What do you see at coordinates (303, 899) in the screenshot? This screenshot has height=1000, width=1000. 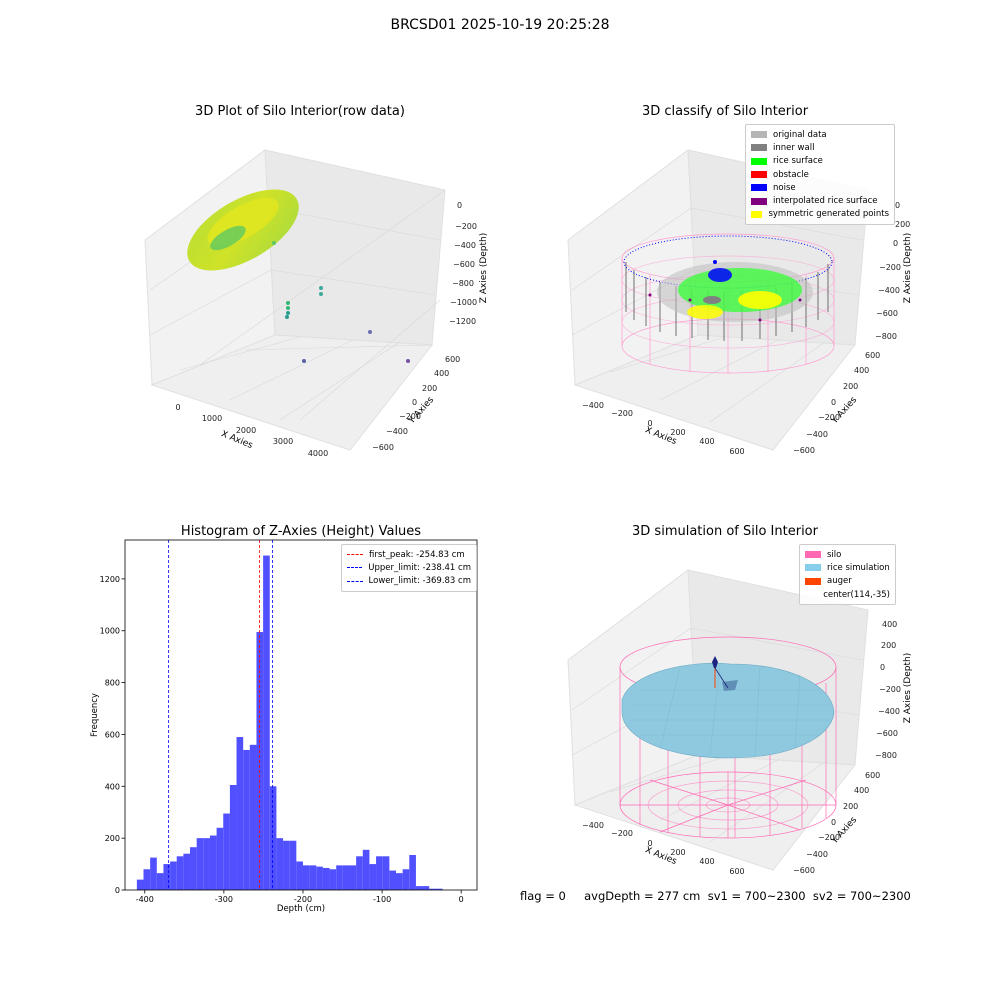 I see `histogram-x-tick-label: -200` at bounding box center [303, 899].